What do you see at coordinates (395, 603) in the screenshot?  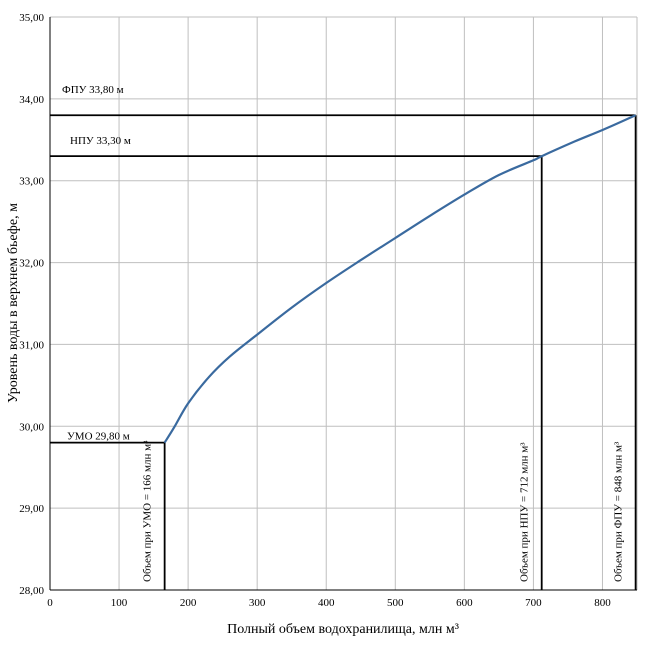 I see `x-tick-label: 500` at bounding box center [395, 603].